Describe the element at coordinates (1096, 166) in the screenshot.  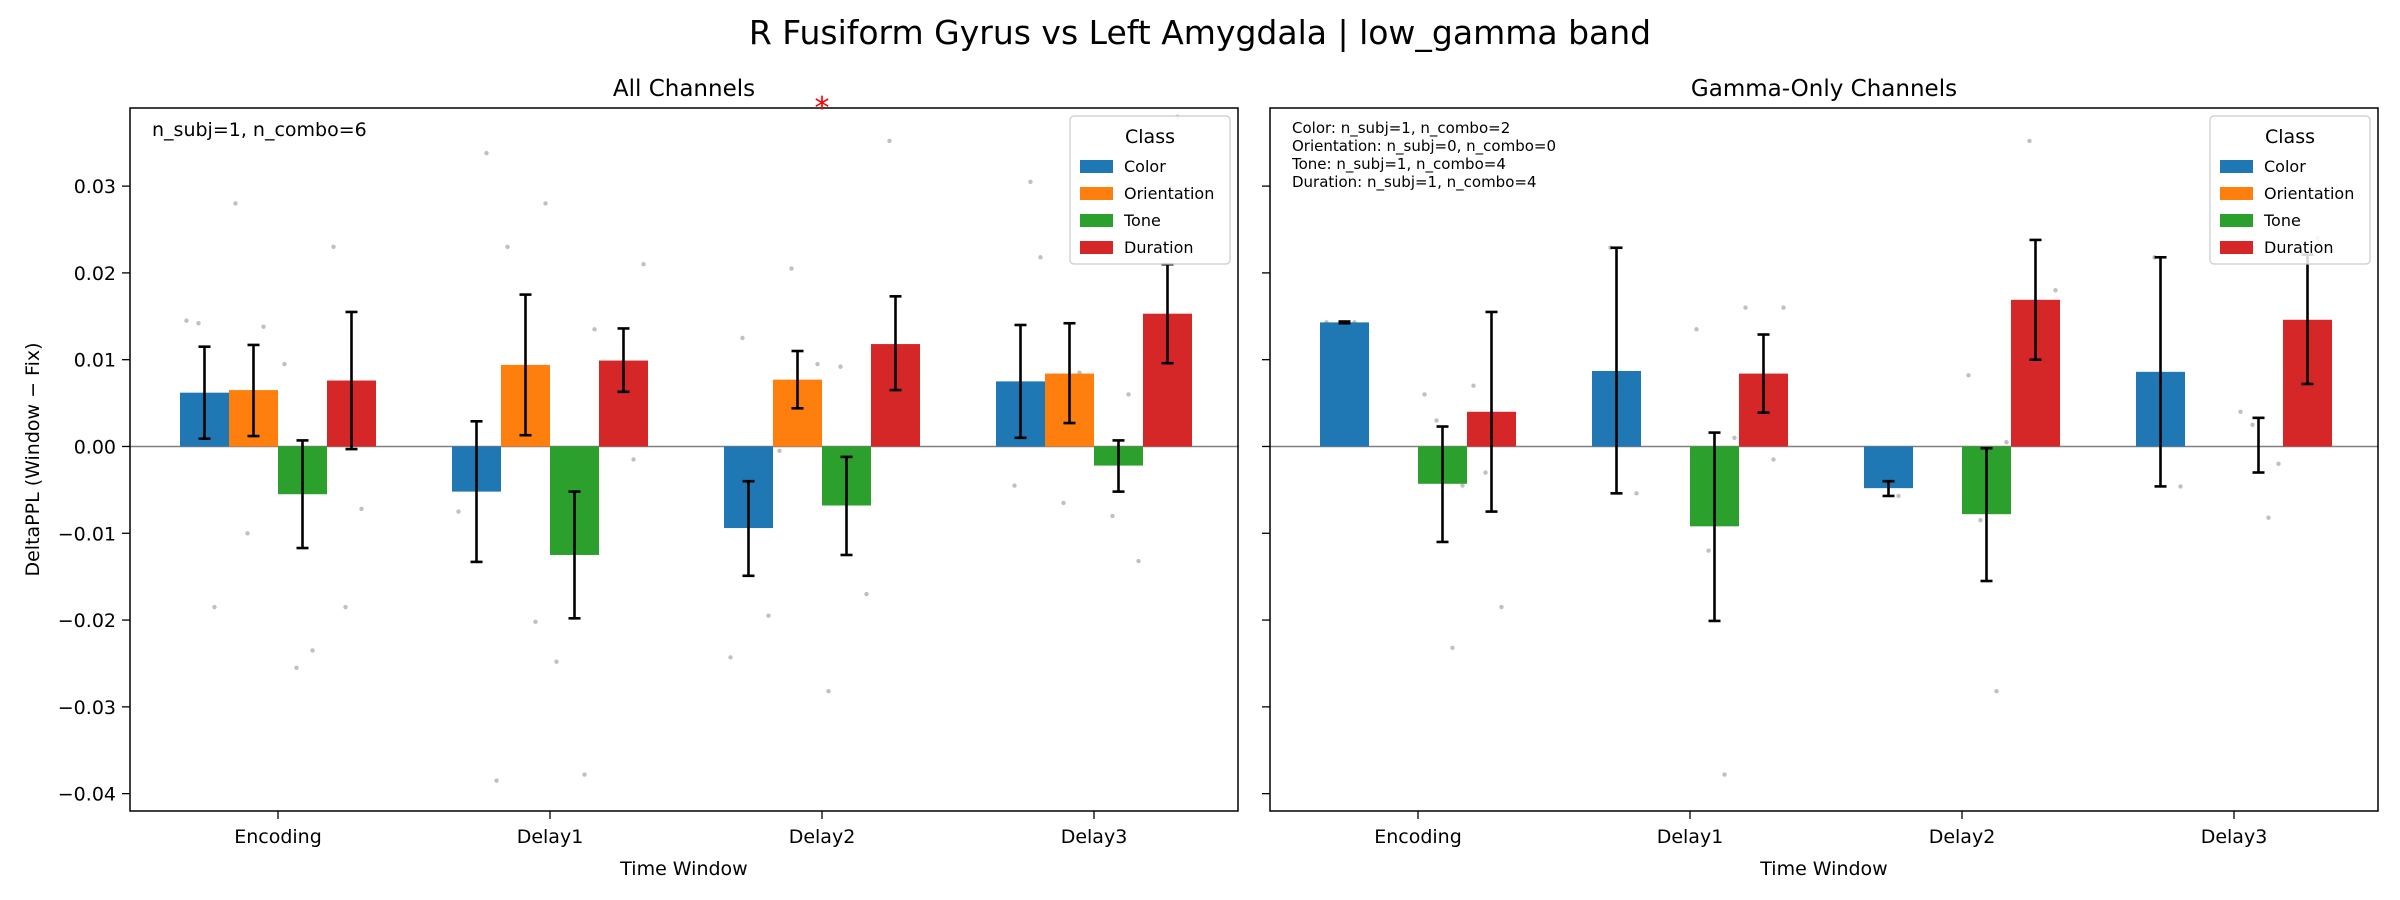
I see `legend-swatch-color` at that location.